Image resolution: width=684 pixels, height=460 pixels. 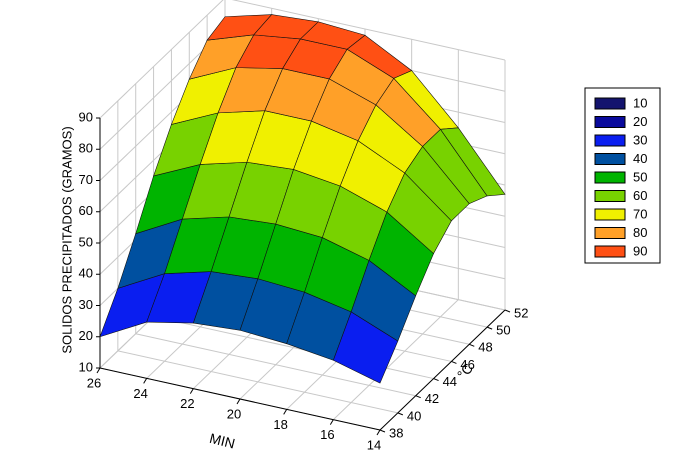 I want to click on y-tick-label: 42, so click(x=432, y=398).